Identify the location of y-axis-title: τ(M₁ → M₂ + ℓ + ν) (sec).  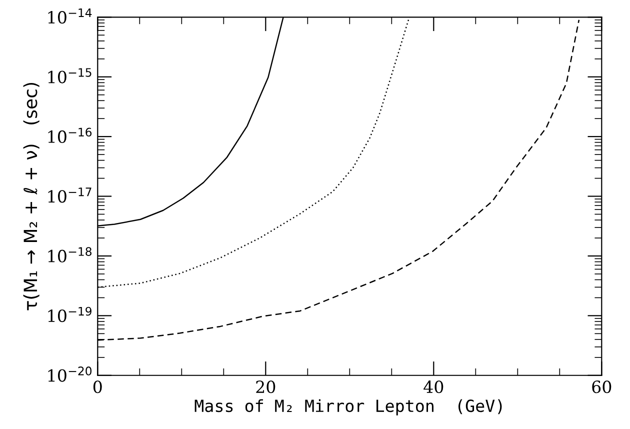
(31, 196).